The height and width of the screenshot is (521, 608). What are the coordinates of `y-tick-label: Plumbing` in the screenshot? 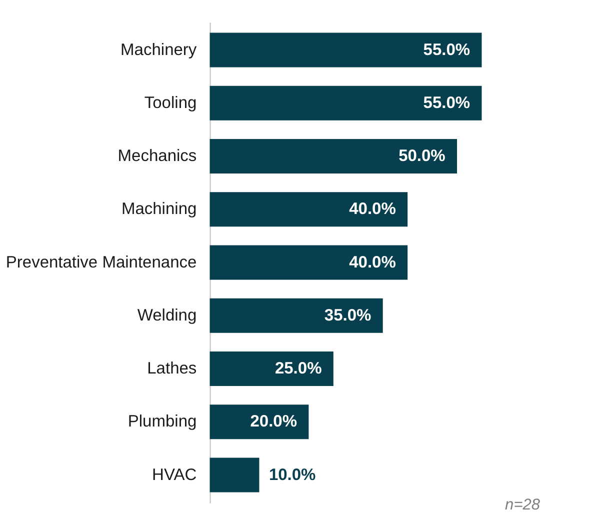 It's located at (162, 421).